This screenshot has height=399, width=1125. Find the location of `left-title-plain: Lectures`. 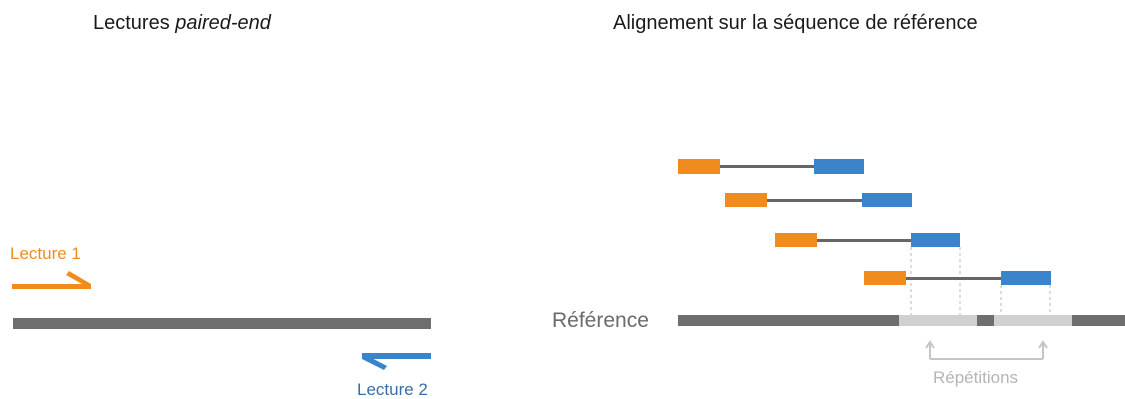

left-title-plain: Lectures is located at coordinates (134, 23).